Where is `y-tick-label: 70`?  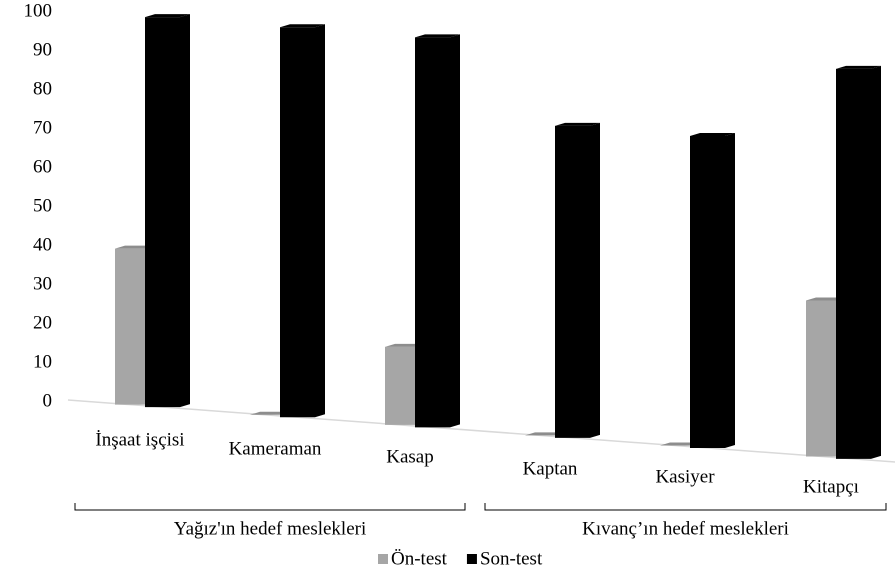
y-tick-label: 70 is located at coordinates (42, 127).